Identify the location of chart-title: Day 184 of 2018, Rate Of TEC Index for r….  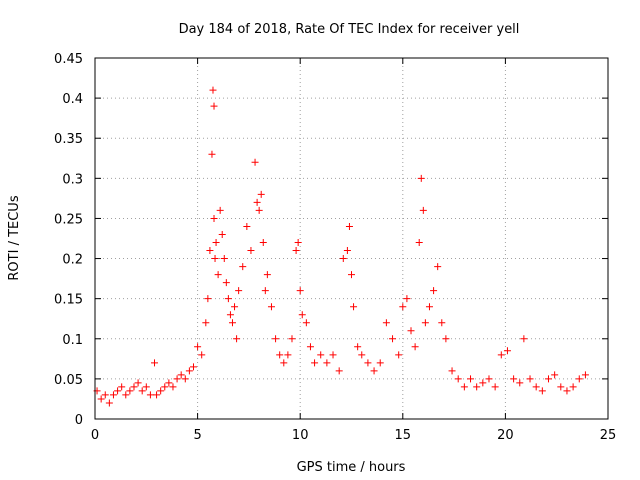
(349, 29).